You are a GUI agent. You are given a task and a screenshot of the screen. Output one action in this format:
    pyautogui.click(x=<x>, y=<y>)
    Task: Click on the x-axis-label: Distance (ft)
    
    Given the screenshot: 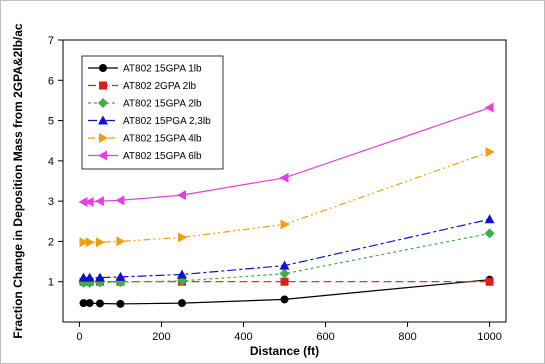 What is the action you would take?
    pyautogui.click(x=284, y=351)
    